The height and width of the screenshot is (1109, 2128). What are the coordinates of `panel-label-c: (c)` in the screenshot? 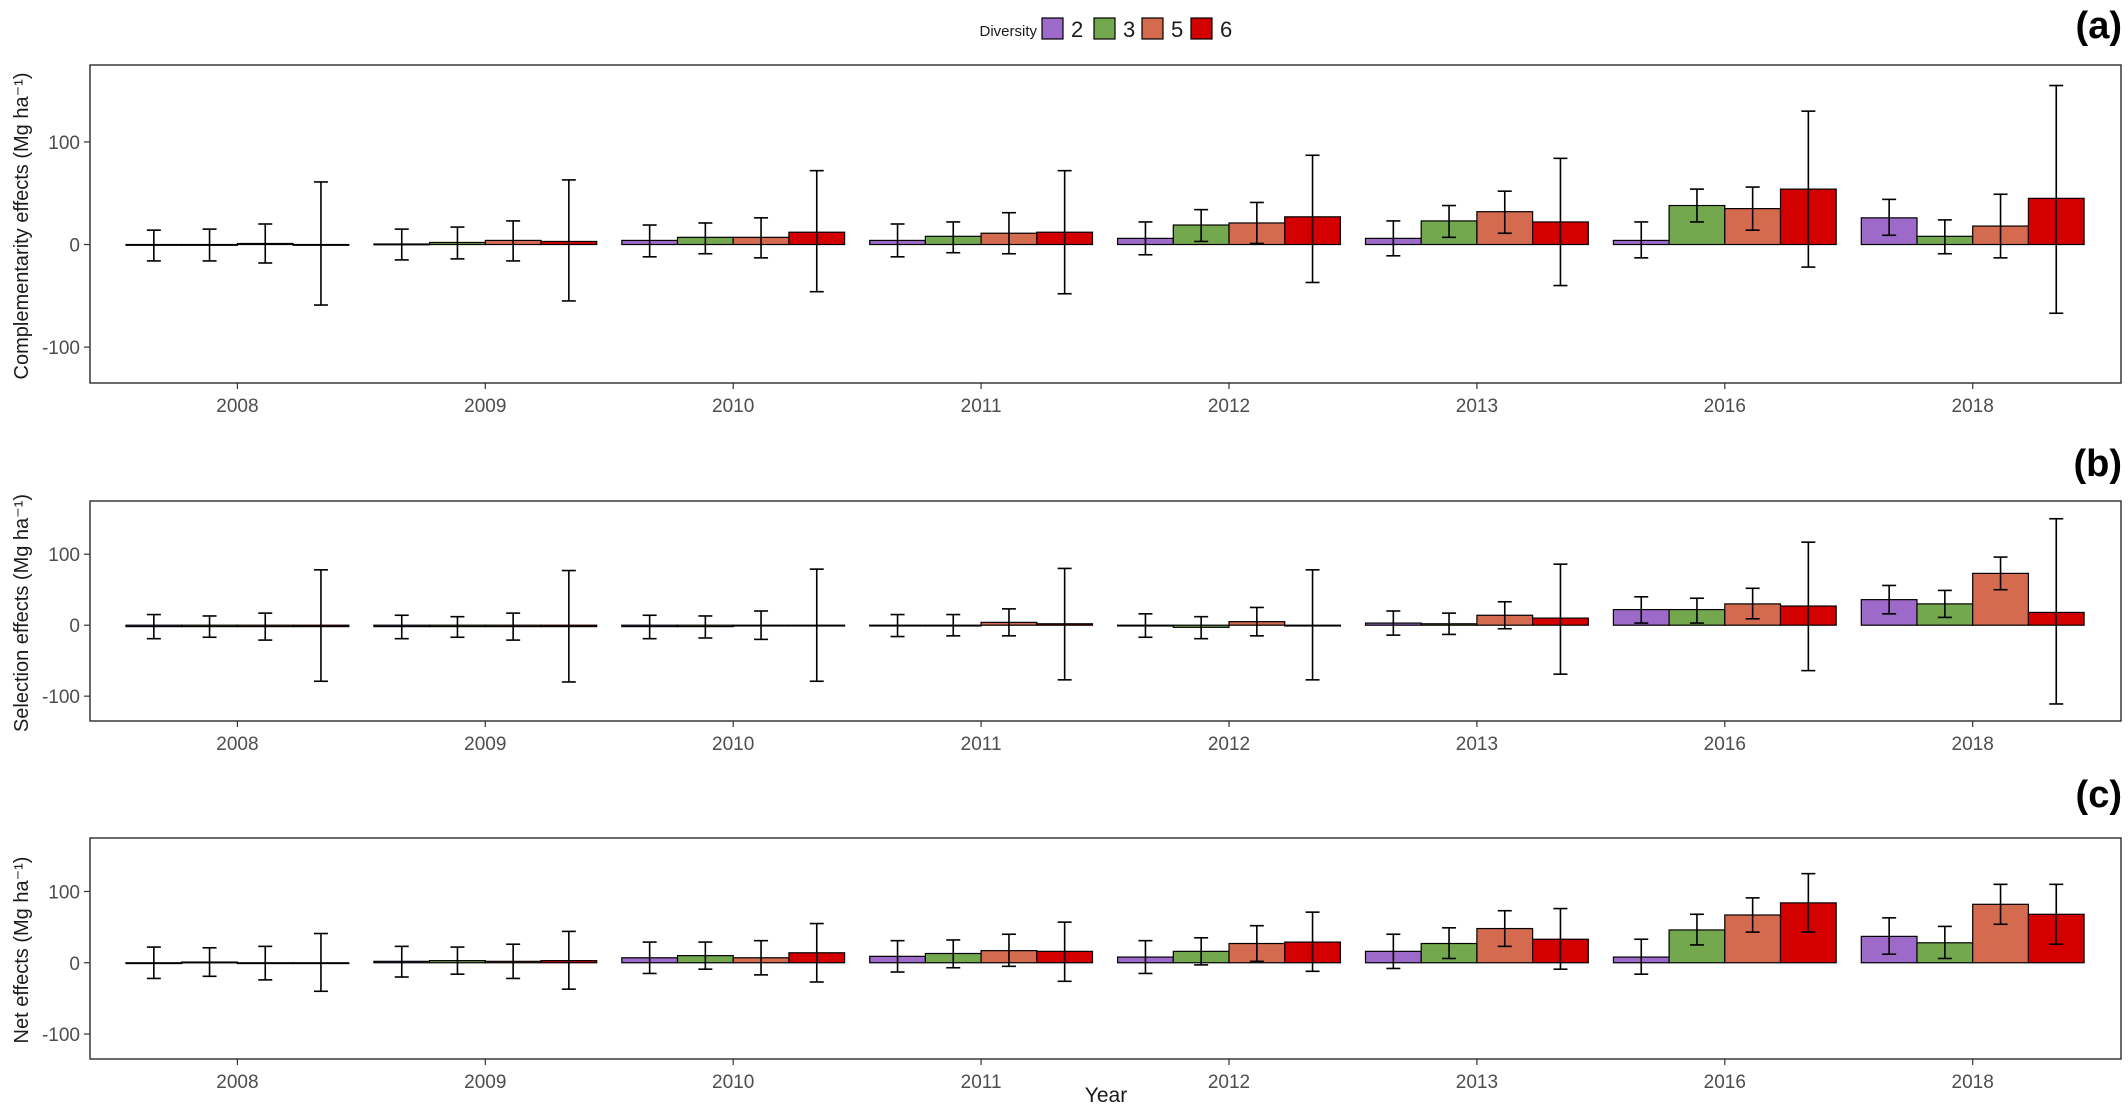 It's located at (2099, 795).